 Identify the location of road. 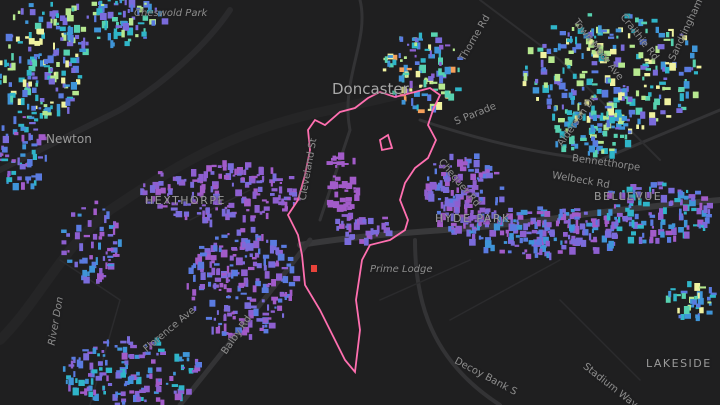
(570, 80).